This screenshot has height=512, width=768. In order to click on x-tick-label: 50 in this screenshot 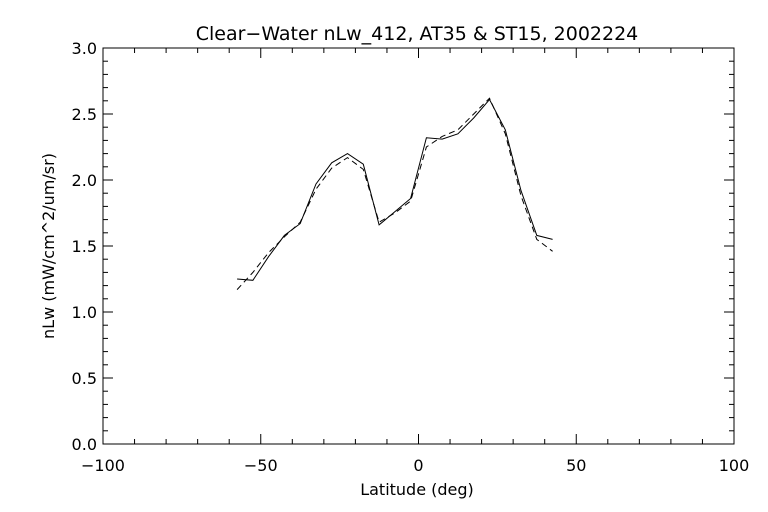, I will do `click(576, 465)`.